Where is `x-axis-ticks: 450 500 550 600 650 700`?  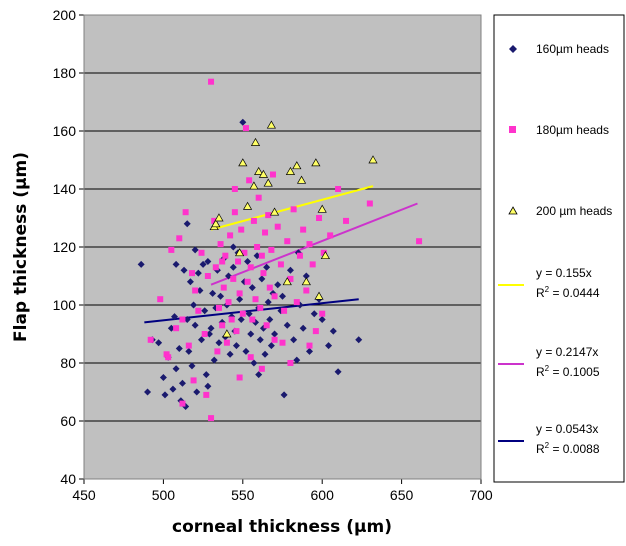
x-axis-ticks: 450 500 550 600 650 700 is located at coordinates (282, 490).